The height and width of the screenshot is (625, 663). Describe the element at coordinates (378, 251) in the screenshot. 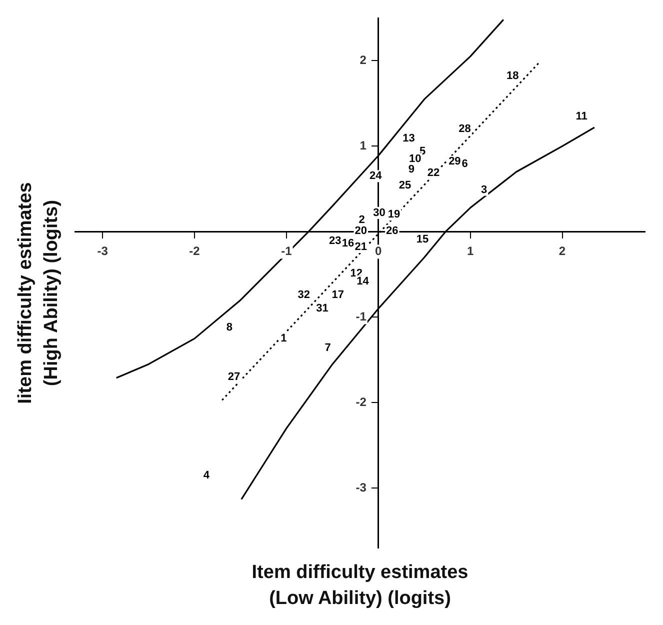

I see `x-tick-label: 0` at that location.